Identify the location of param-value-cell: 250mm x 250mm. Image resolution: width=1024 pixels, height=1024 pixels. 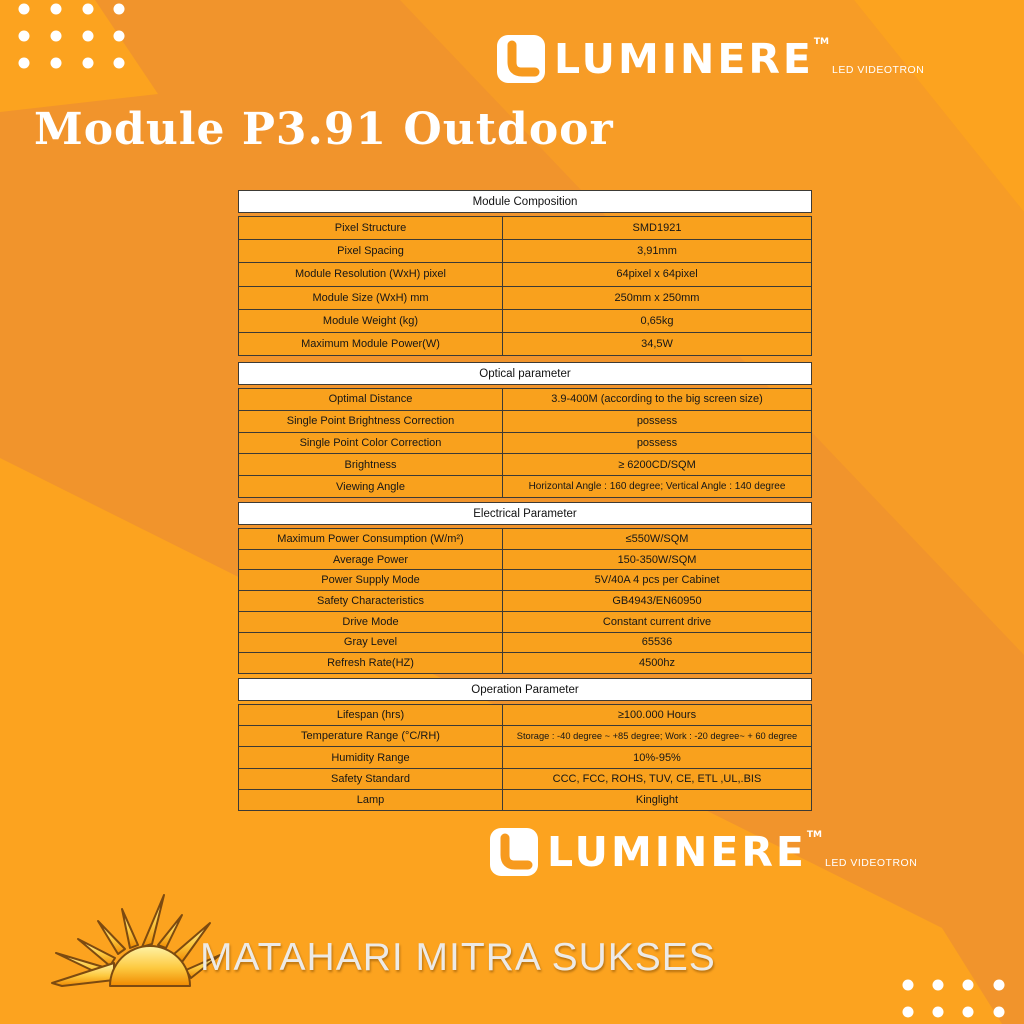
(657, 297).